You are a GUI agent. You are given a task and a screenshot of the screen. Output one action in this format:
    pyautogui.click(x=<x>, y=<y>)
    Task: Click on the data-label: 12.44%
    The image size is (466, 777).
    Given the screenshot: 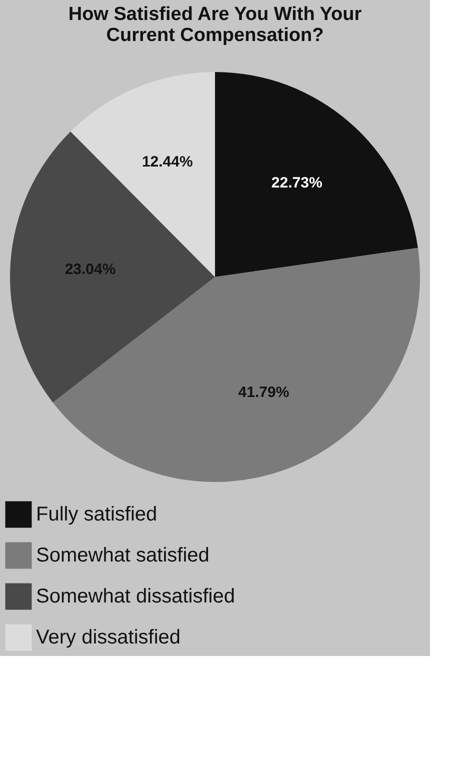 What is the action you would take?
    pyautogui.click(x=167, y=161)
    